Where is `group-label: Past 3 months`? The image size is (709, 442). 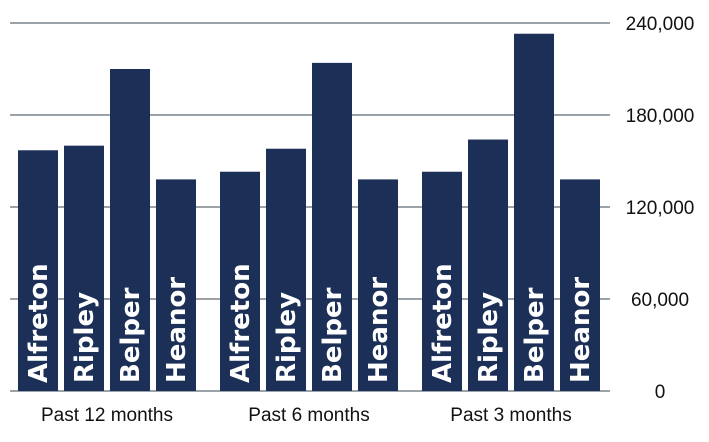
group-label: Past 3 months is located at coordinates (510, 415).